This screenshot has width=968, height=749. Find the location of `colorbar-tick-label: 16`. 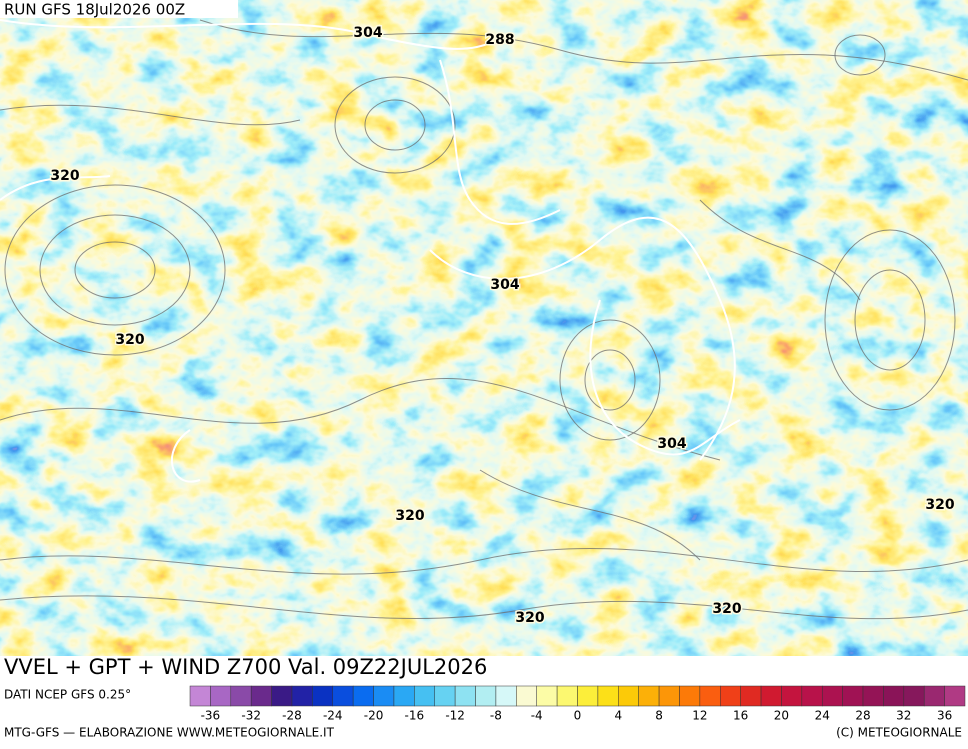

colorbar-tick-label: 16 is located at coordinates (740, 716).